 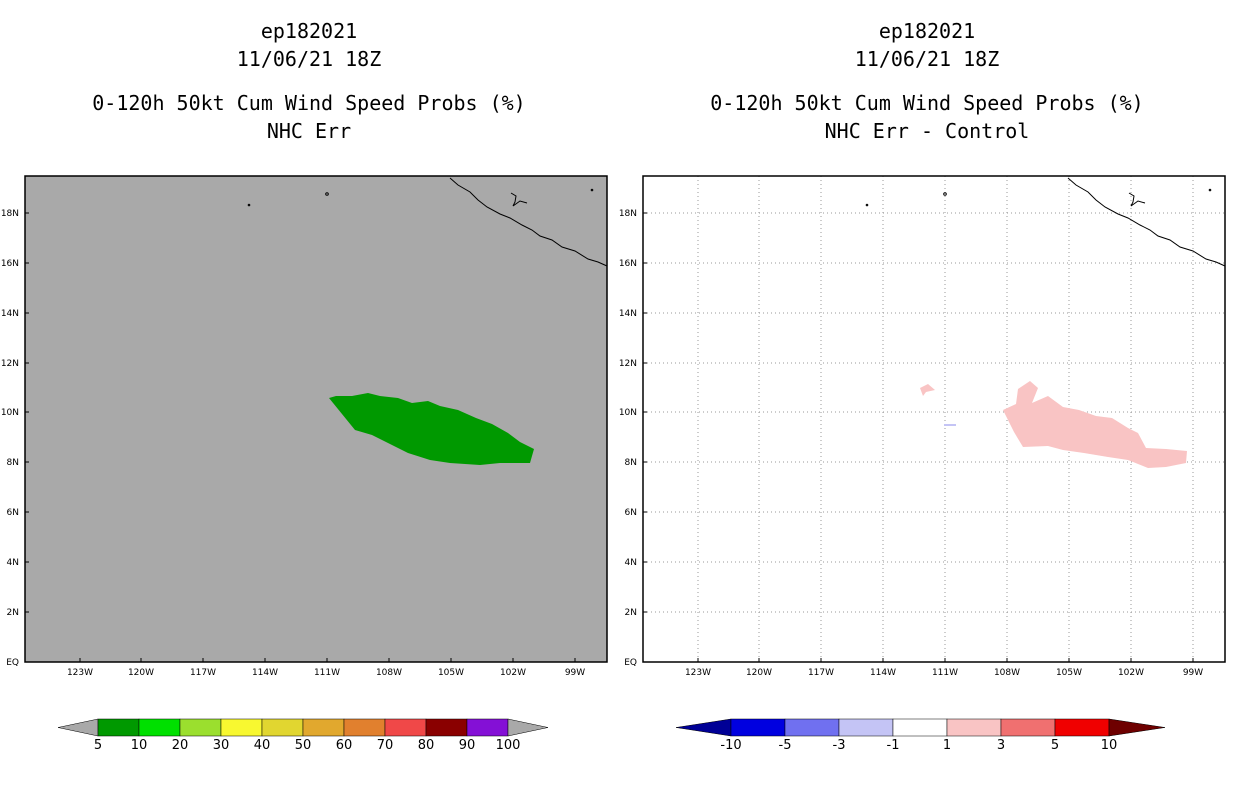 What do you see at coordinates (309, 131) in the screenshot?
I see `left-title-line-4: NHC Err` at bounding box center [309, 131].